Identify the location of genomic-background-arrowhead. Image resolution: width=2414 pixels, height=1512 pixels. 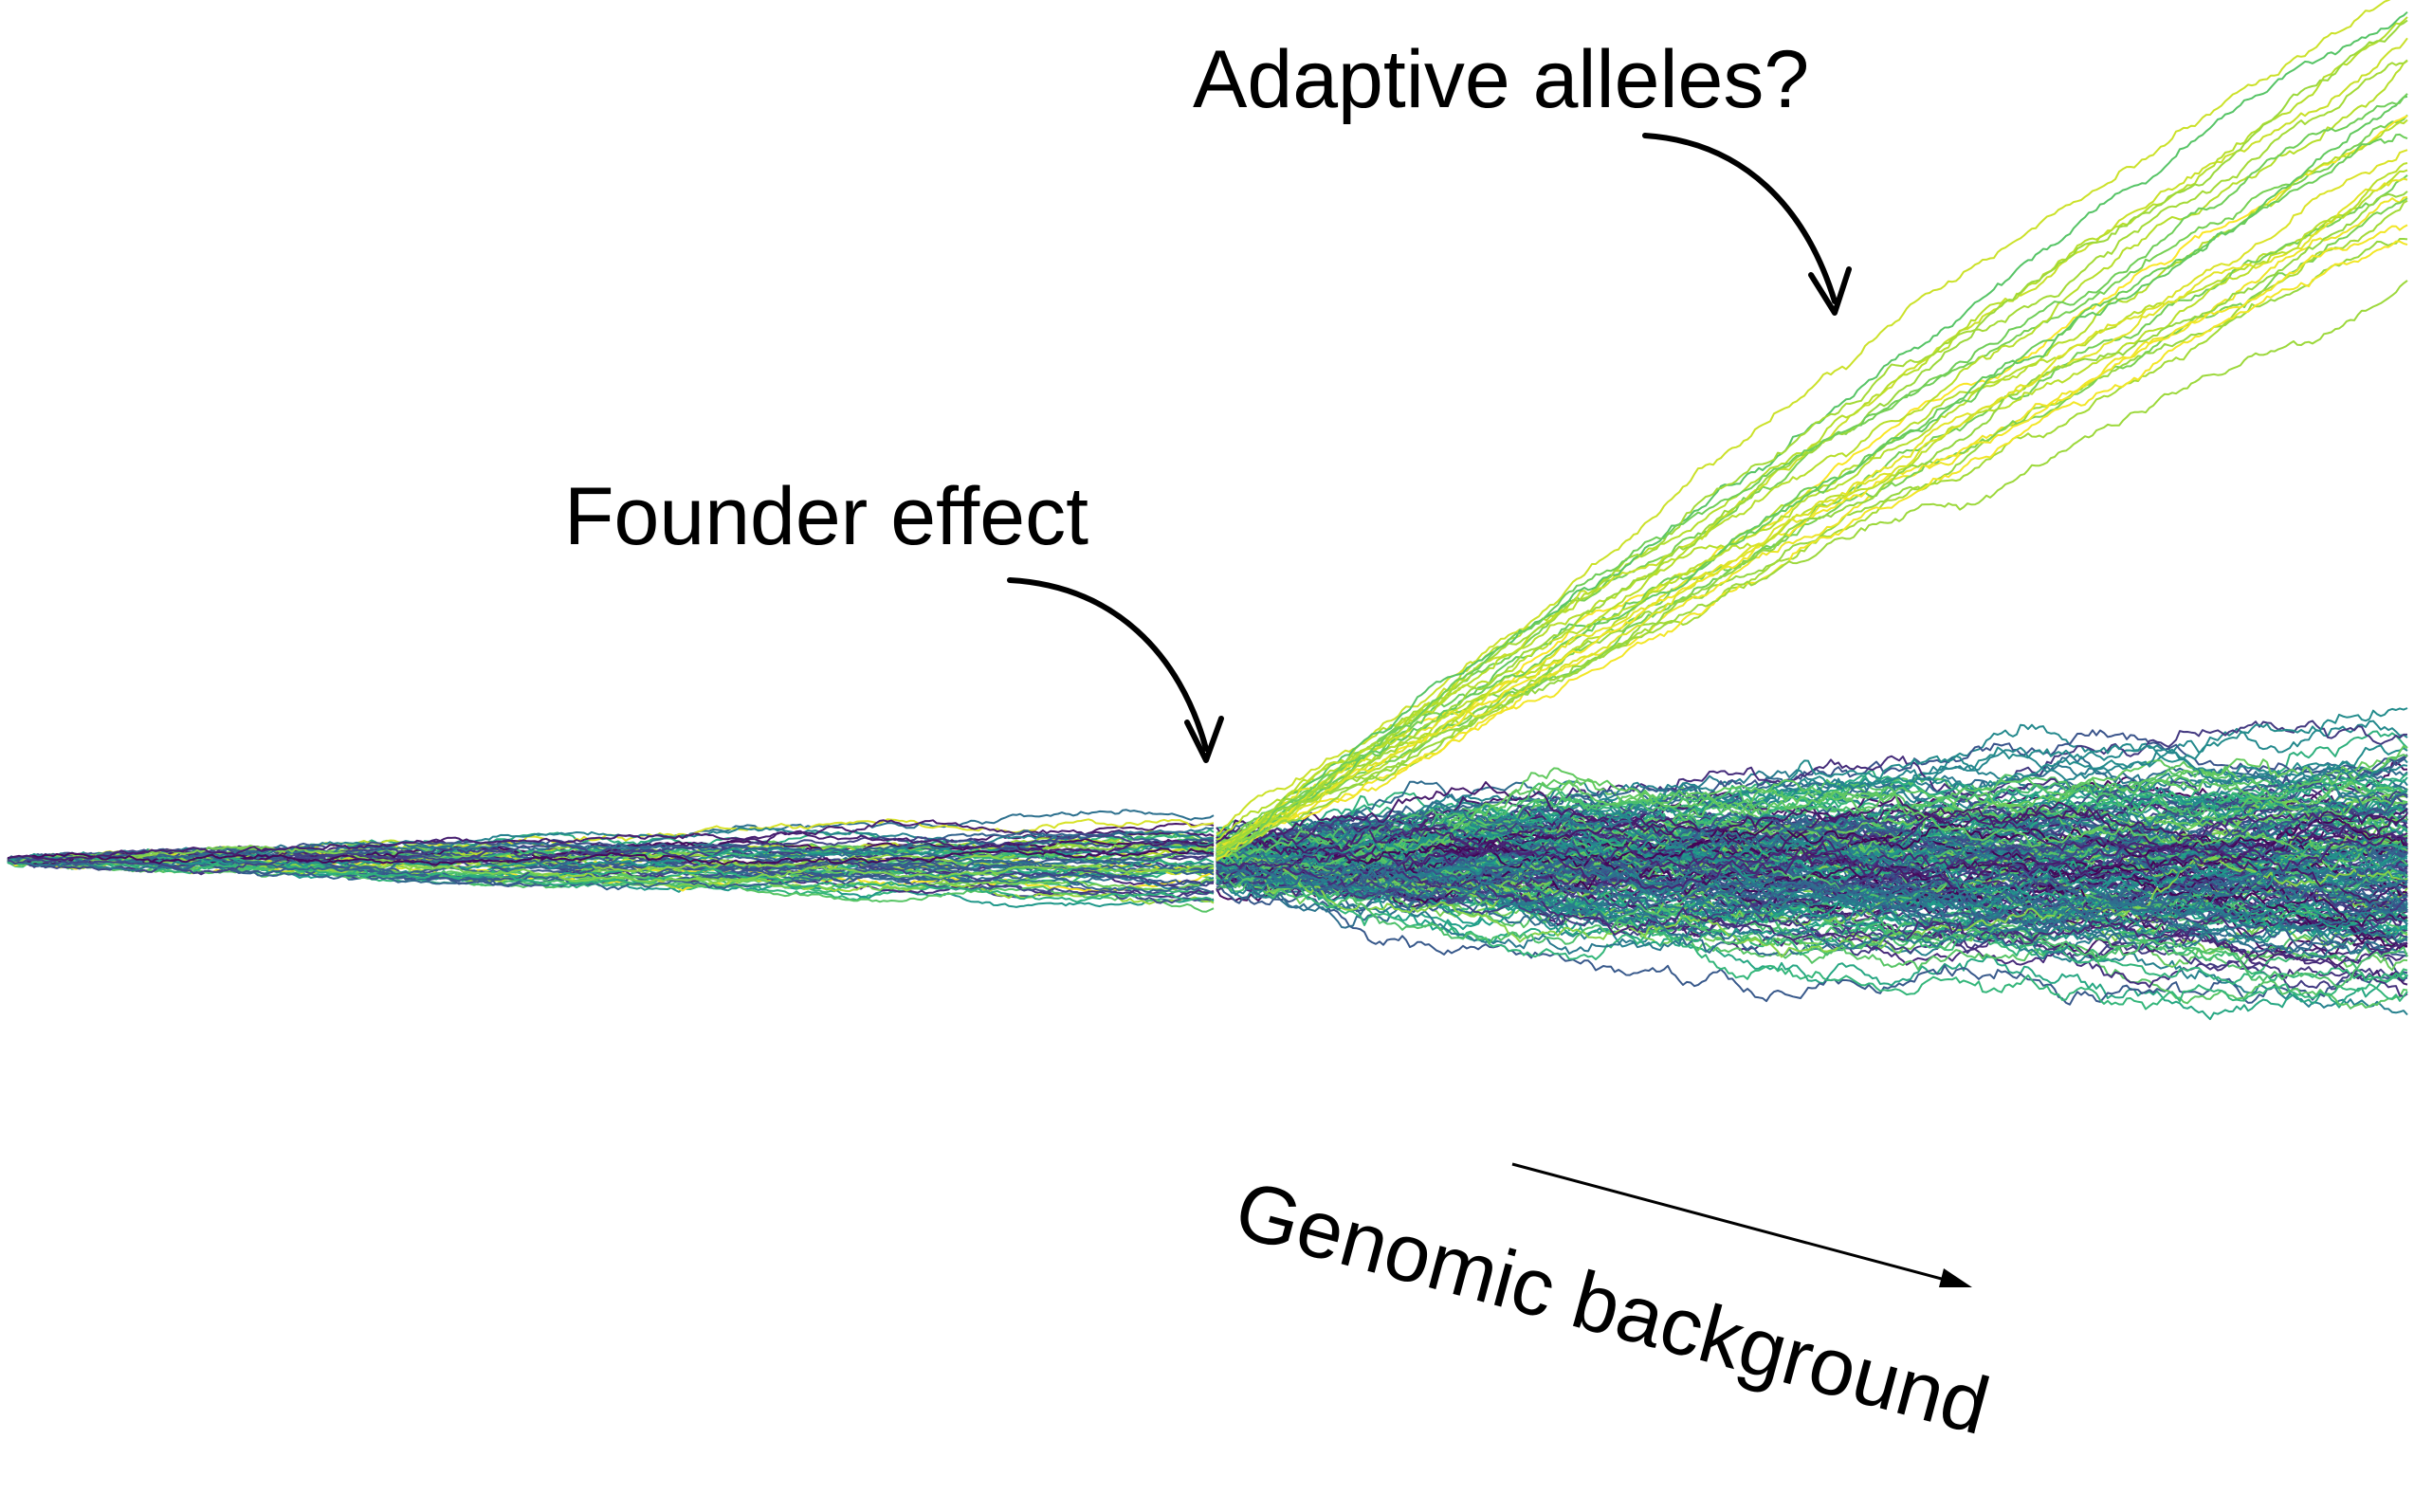
(1955, 1278).